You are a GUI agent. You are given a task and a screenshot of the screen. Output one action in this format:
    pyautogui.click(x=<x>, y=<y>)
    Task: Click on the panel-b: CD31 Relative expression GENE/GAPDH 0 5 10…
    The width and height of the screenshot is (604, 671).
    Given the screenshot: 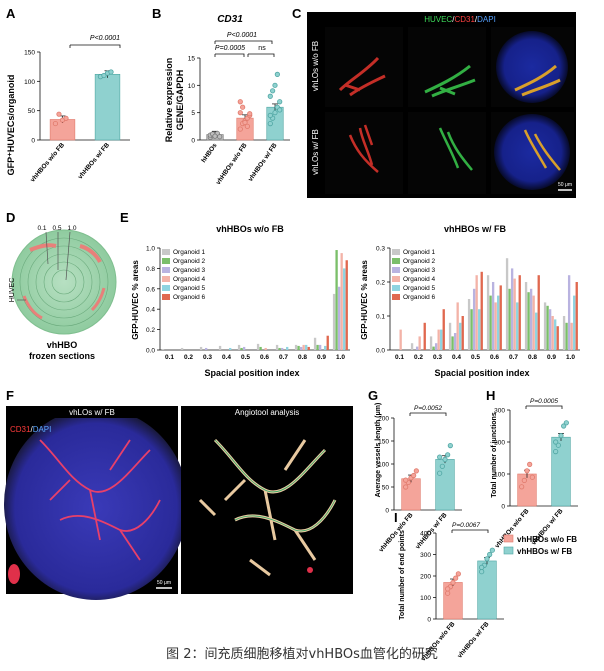 What is the action you would take?
    pyautogui.click(x=227, y=100)
    